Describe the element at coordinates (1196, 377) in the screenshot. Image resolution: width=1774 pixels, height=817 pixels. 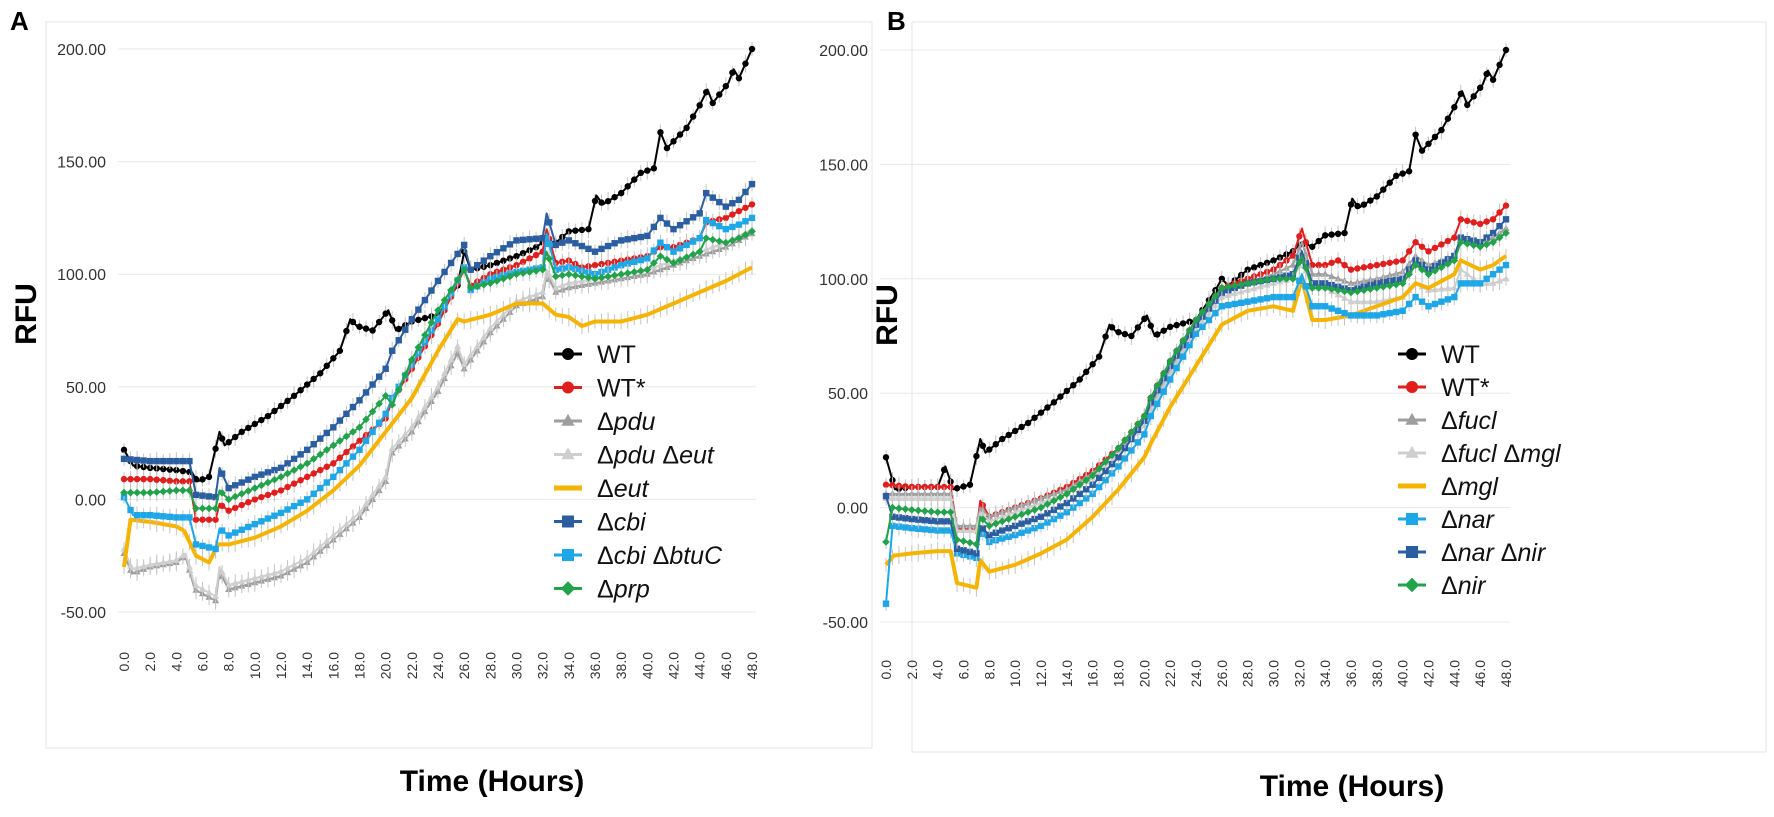
I see `line-delta-fucl-b` at that location.